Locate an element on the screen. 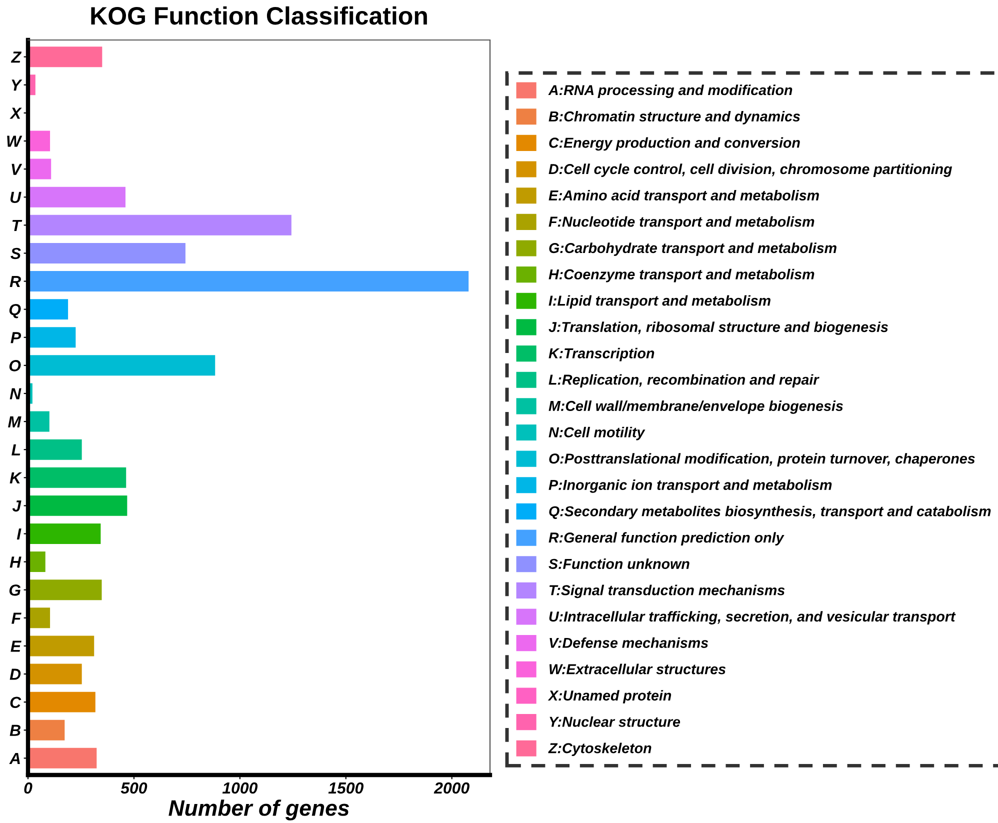  legend-label: K:Transcription is located at coordinates (601, 355).